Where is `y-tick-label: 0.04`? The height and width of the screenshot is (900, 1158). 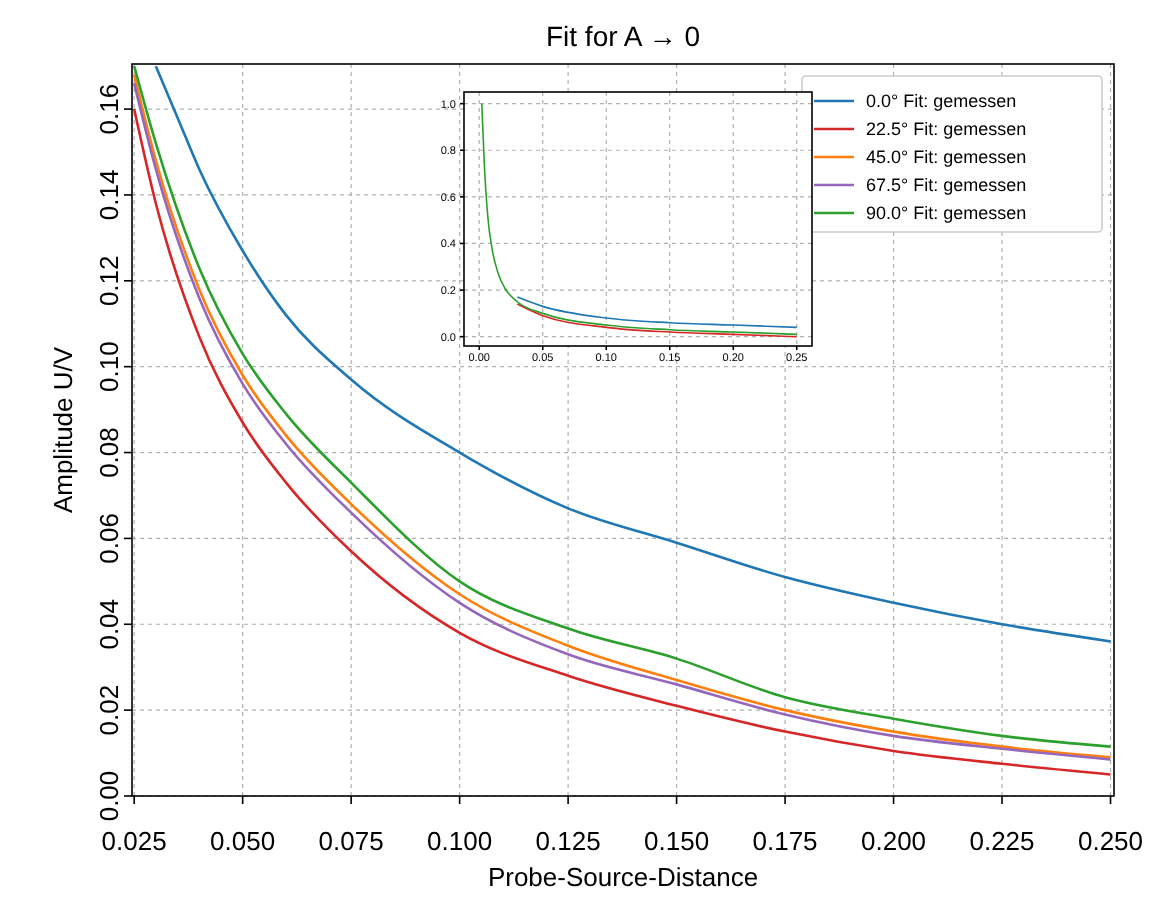
y-tick-label: 0.04 is located at coordinates (109, 624).